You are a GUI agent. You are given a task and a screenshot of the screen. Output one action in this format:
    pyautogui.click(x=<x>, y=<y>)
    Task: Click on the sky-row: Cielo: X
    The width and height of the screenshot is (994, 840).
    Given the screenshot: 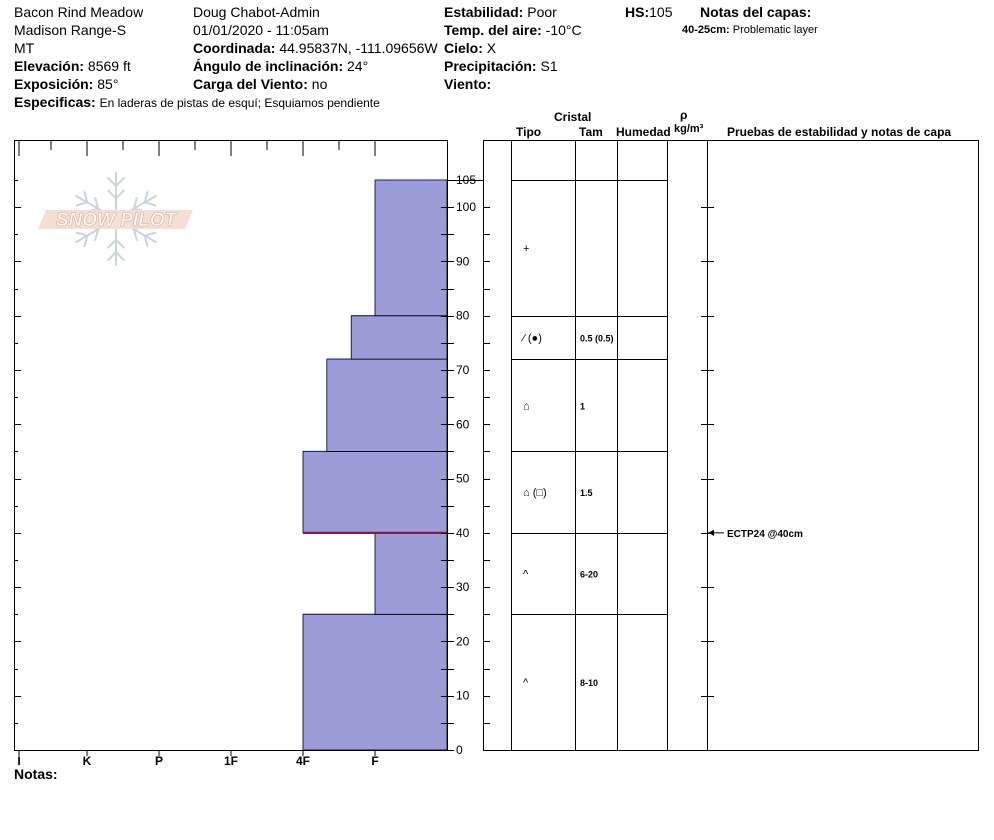 What is the action you would take?
    pyautogui.click(x=470, y=48)
    